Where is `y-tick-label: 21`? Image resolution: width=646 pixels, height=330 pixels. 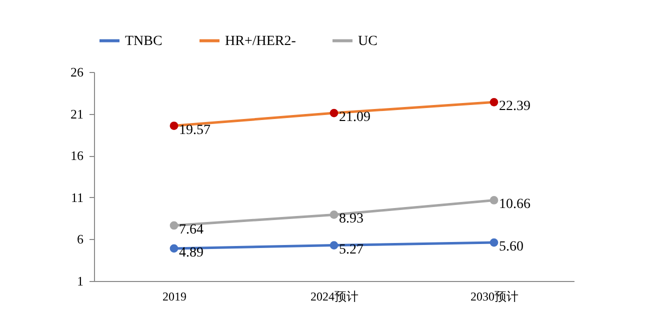
y-tick-label: 21 is located at coordinates (77, 114).